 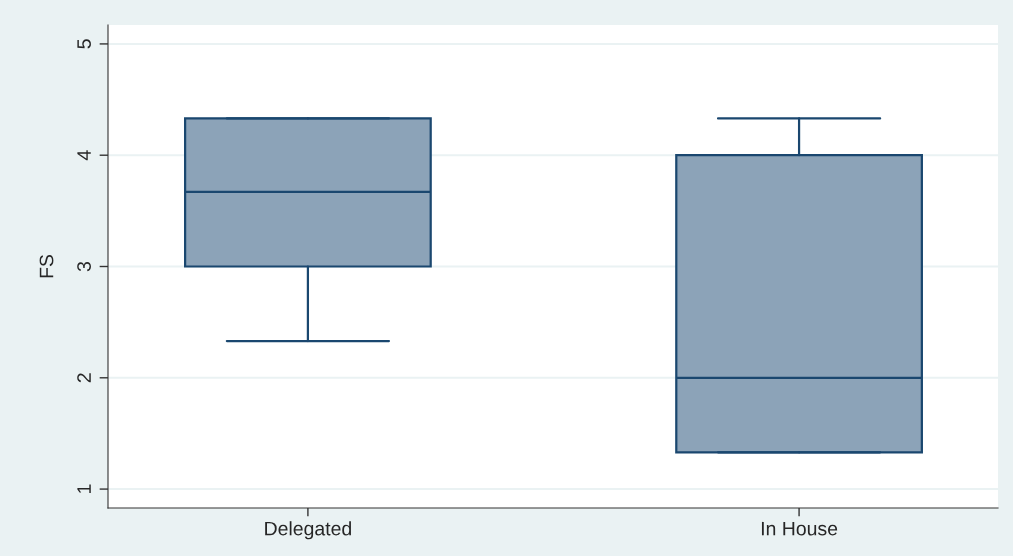 I want to click on x-tick-label: In House, so click(x=799, y=528).